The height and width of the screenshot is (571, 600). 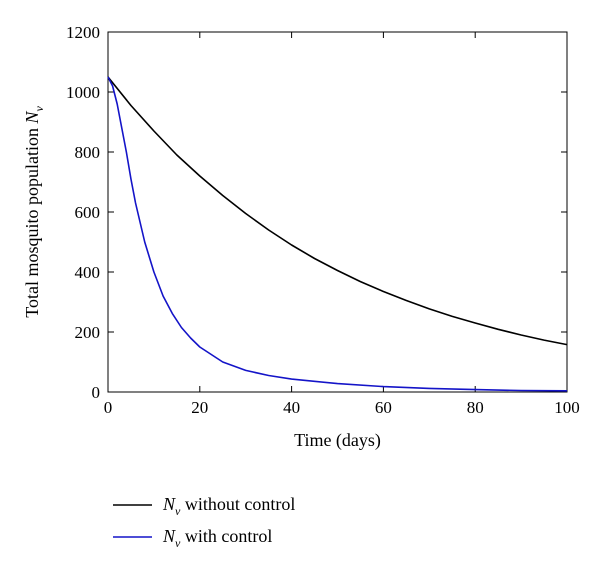 I want to click on x-tick-label: 100, so click(x=567, y=407).